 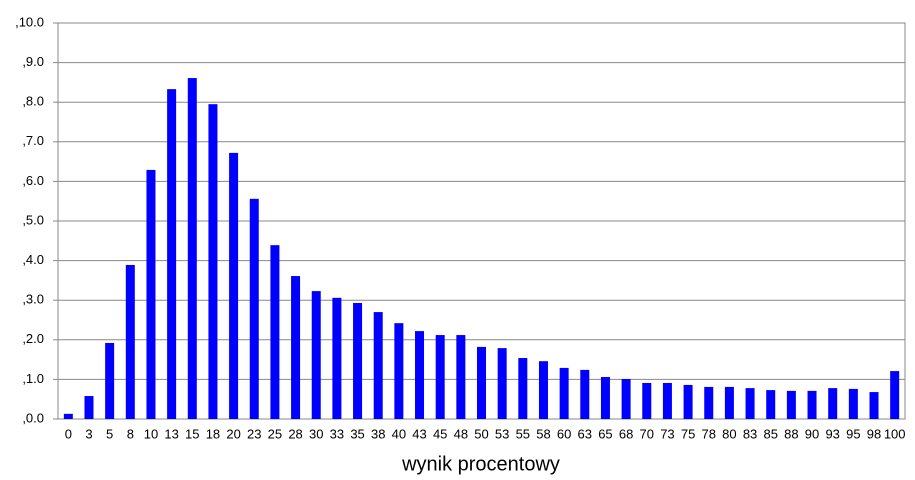 I want to click on x-tick-label: 73, so click(x=667, y=433).